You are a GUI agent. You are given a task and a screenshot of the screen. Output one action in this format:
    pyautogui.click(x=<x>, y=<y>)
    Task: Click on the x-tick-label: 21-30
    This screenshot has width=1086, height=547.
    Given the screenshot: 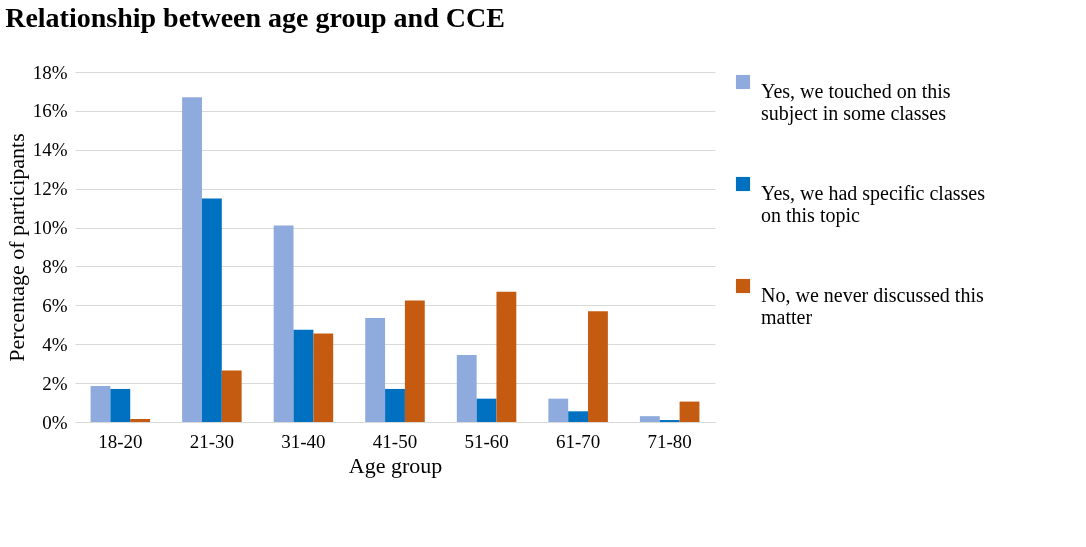 What is the action you would take?
    pyautogui.click(x=212, y=441)
    